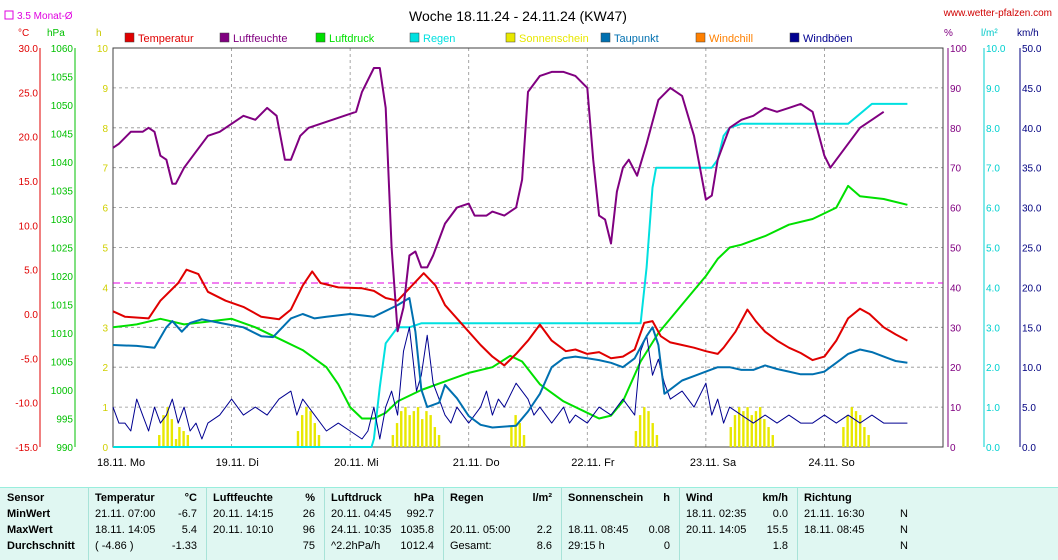 The width and height of the screenshot is (1058, 560). I want to click on pressure-axis-tick-10: 1040, so click(62, 163).